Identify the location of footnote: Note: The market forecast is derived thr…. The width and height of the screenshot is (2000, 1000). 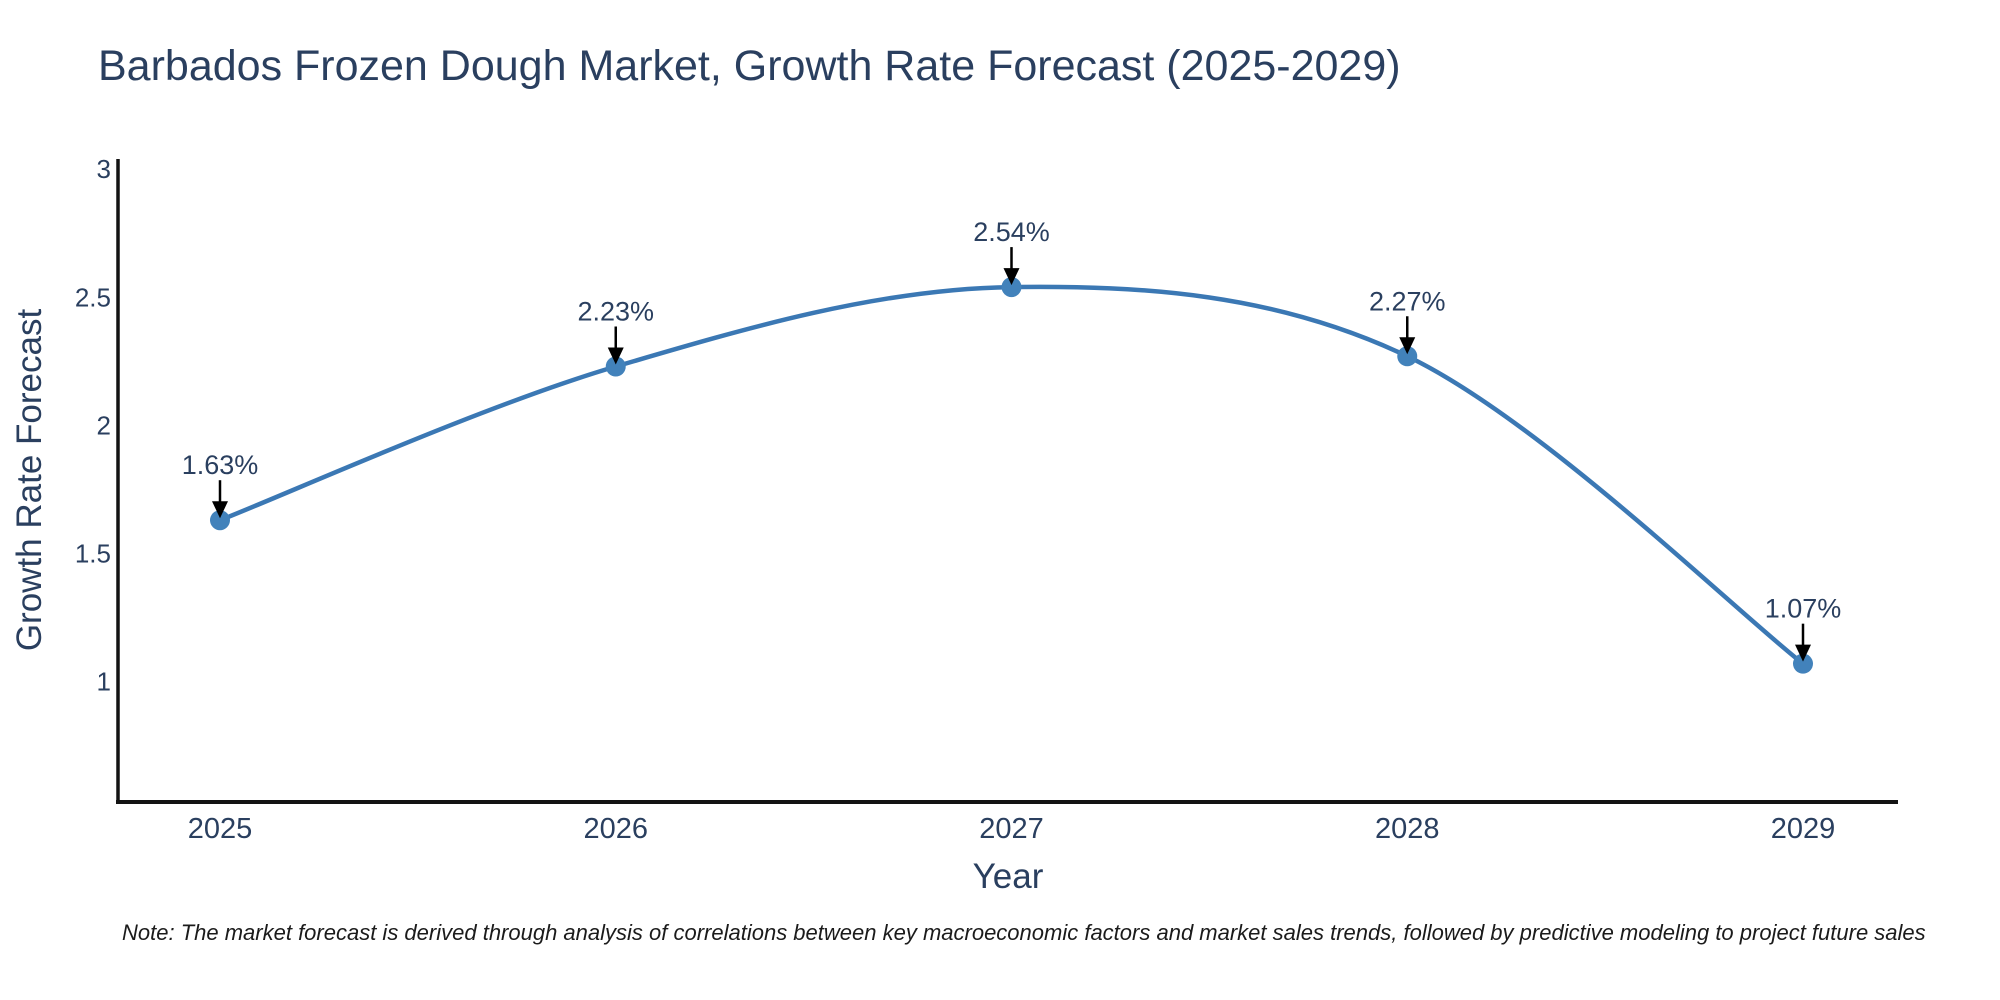
(1024, 932).